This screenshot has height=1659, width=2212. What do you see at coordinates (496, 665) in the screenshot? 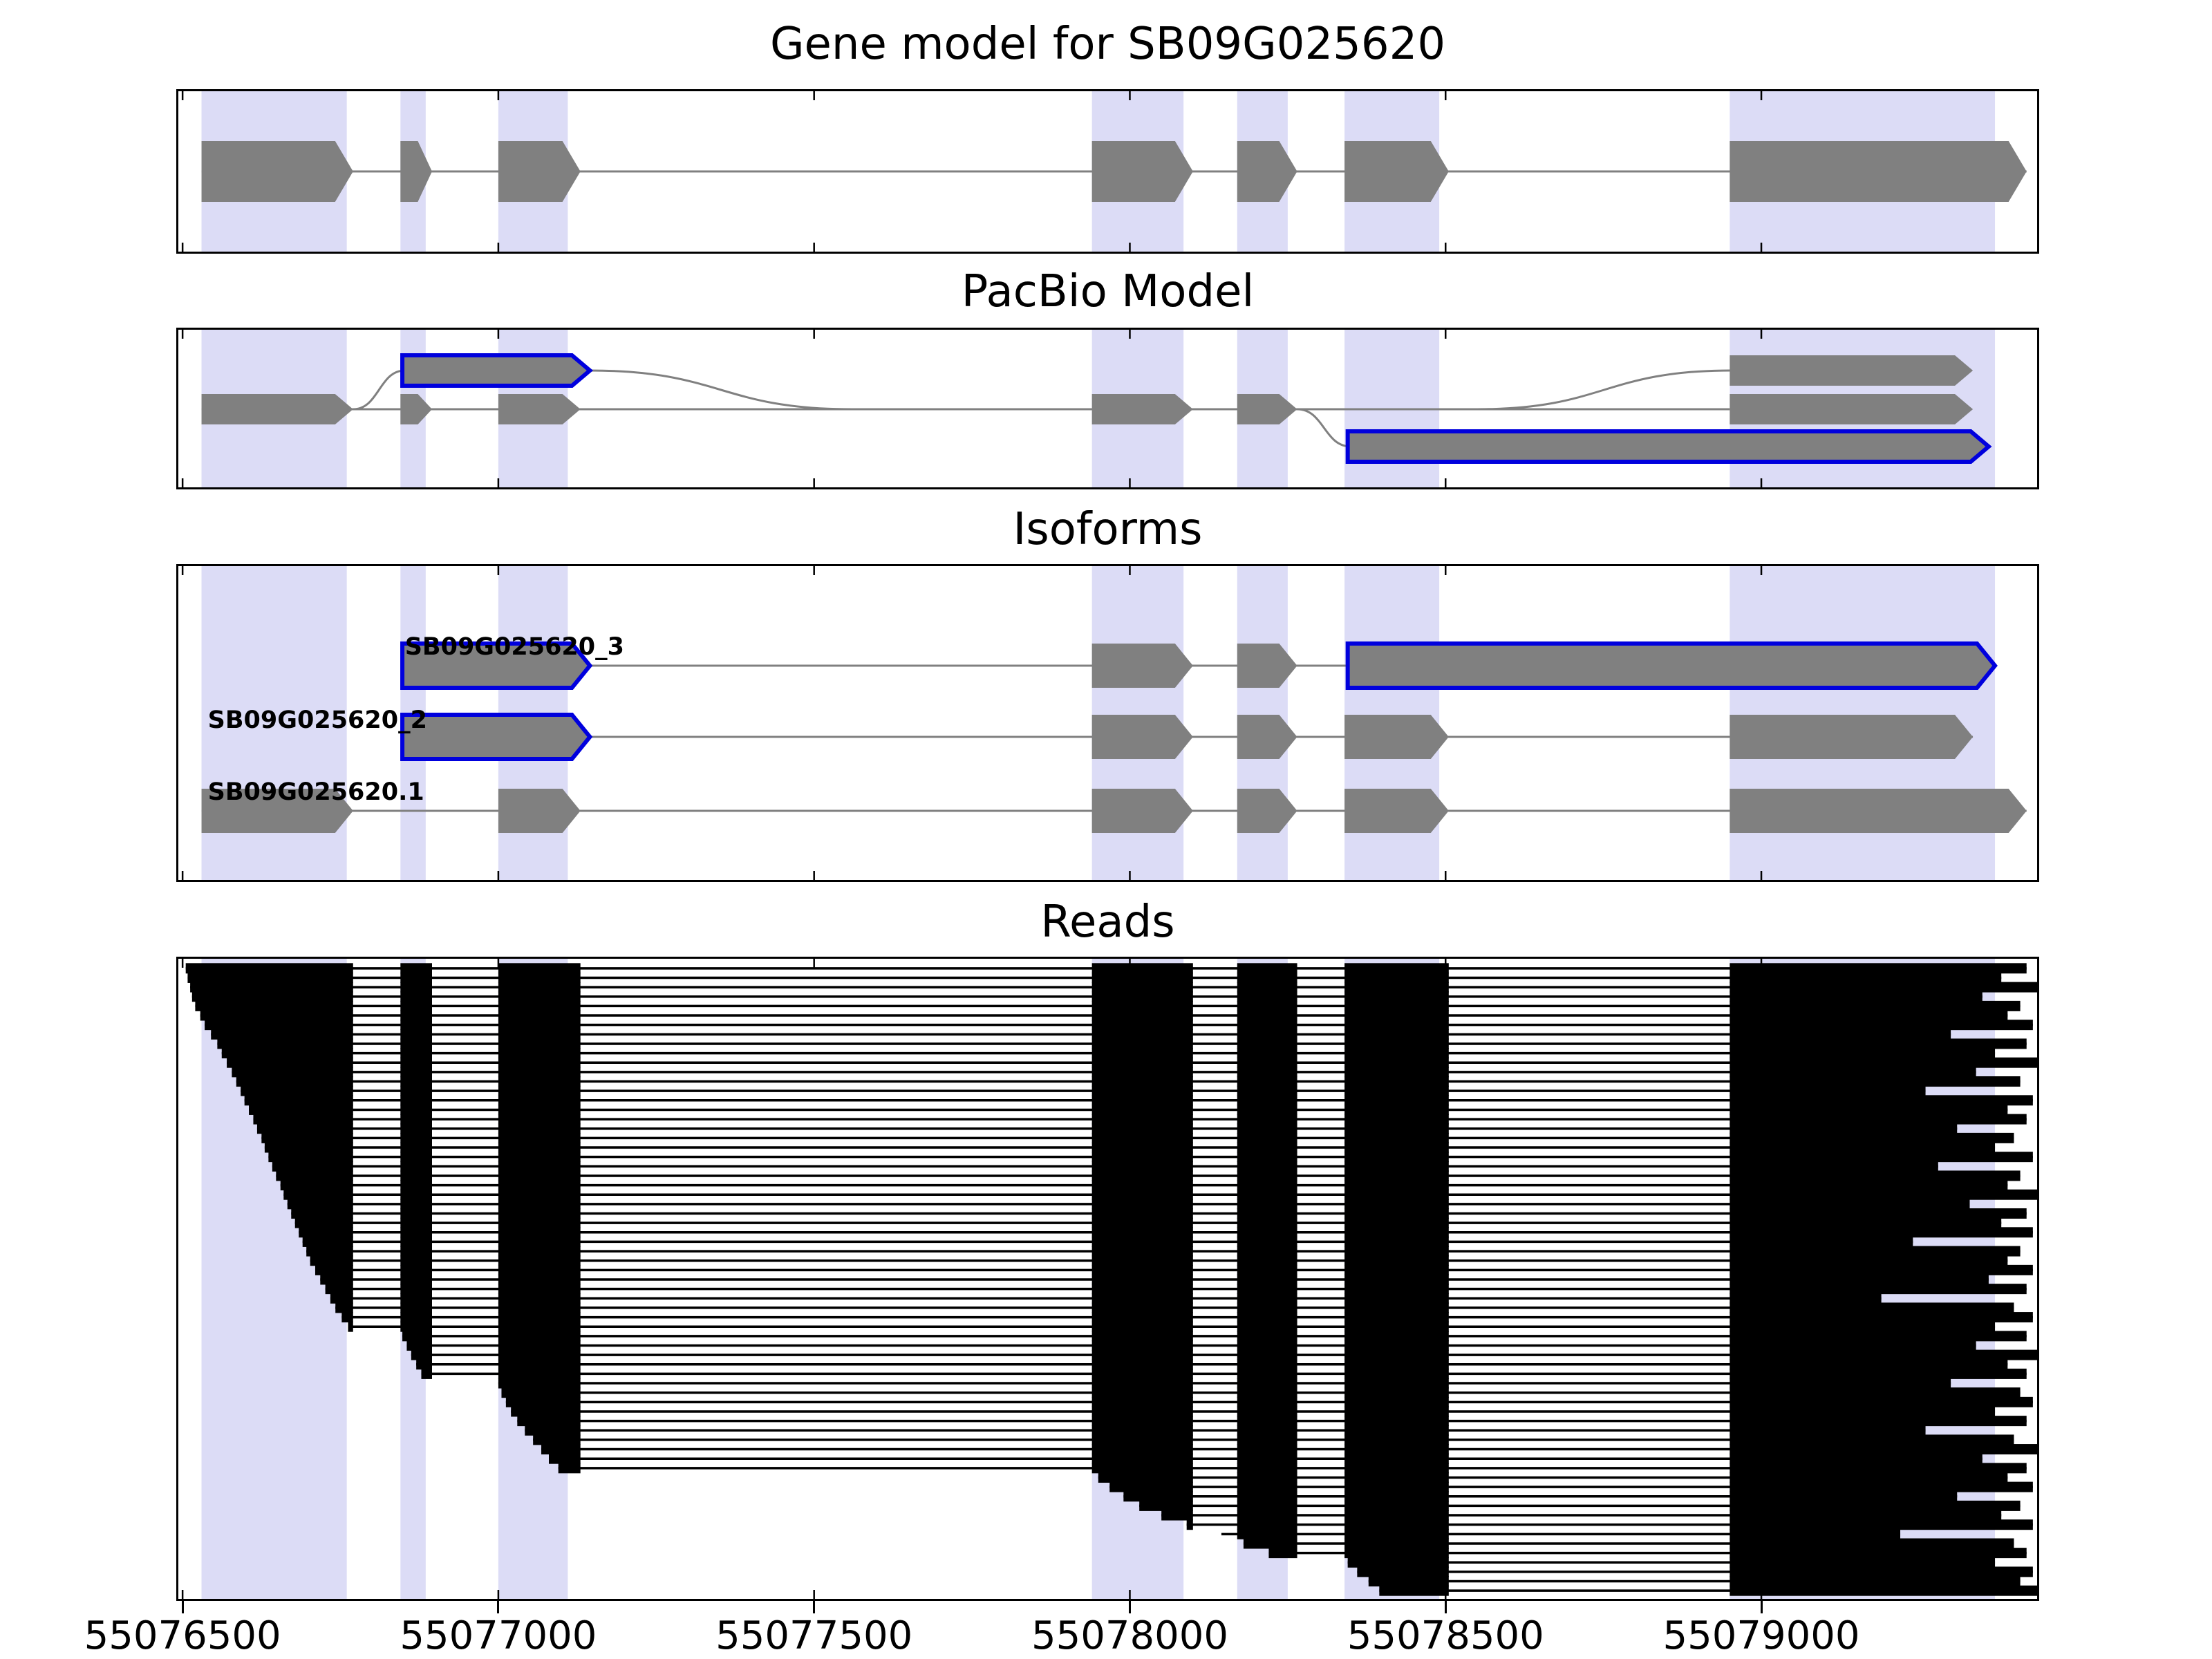
I see `exon-highlighted` at bounding box center [496, 665].